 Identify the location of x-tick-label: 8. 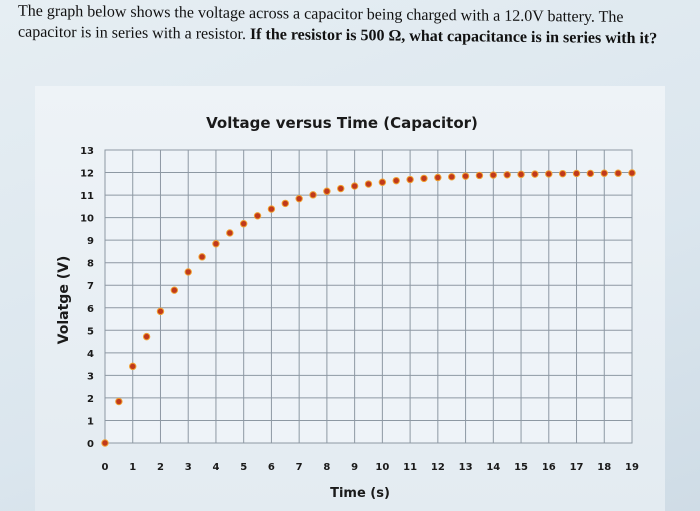
(326, 467).